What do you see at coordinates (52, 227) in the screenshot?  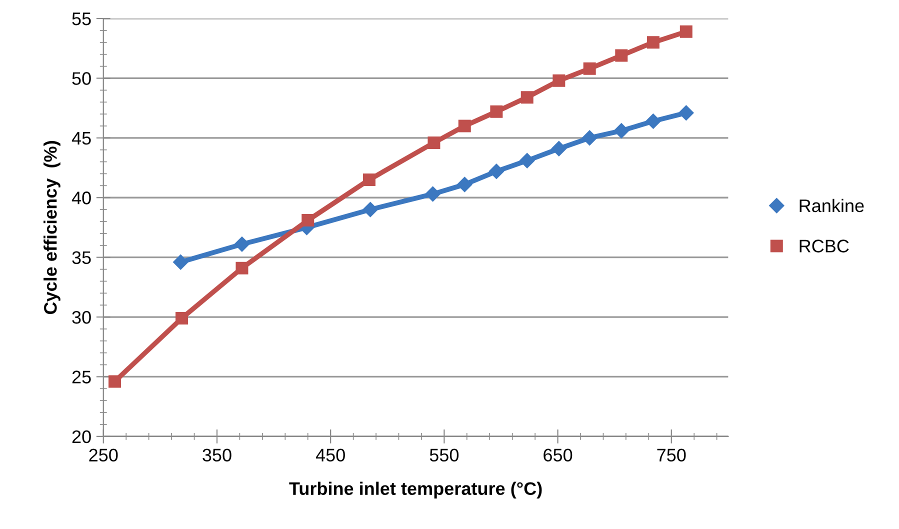 I see `y-axis-title: Cycle efficiency (%)` at bounding box center [52, 227].